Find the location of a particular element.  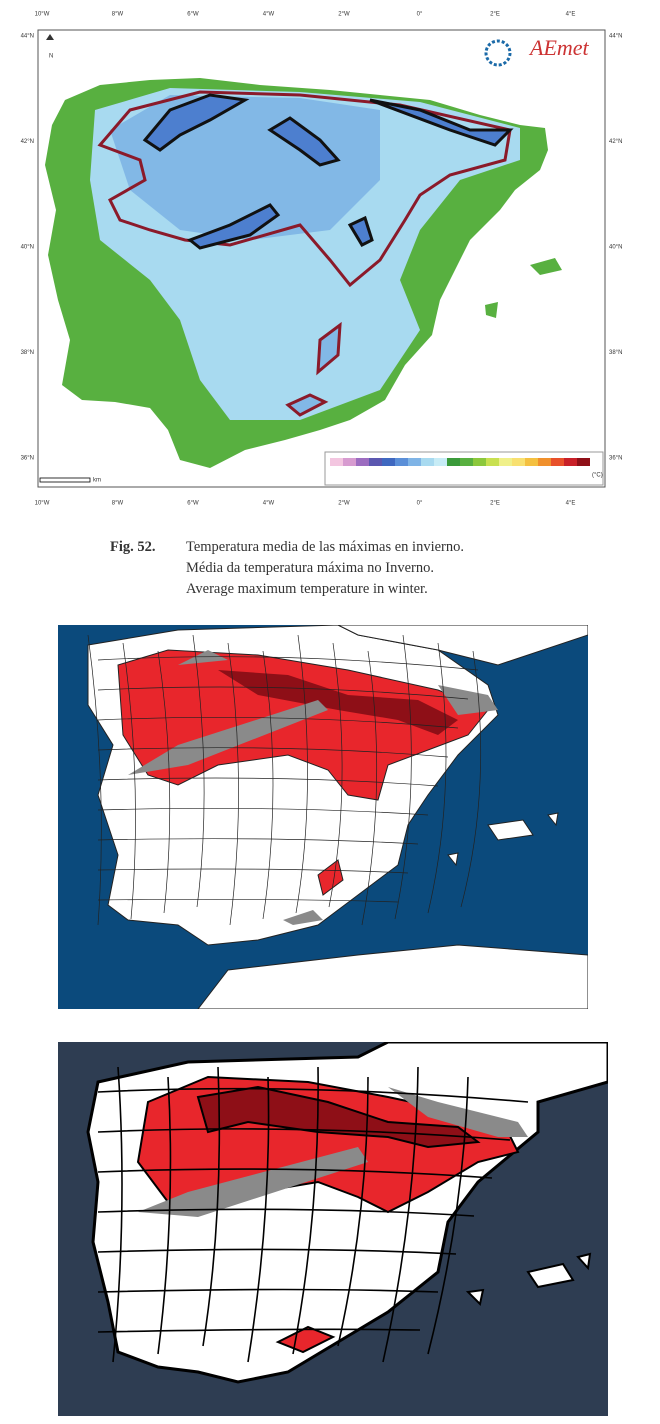

lat-label: 42°N is located at coordinates (27, 142).